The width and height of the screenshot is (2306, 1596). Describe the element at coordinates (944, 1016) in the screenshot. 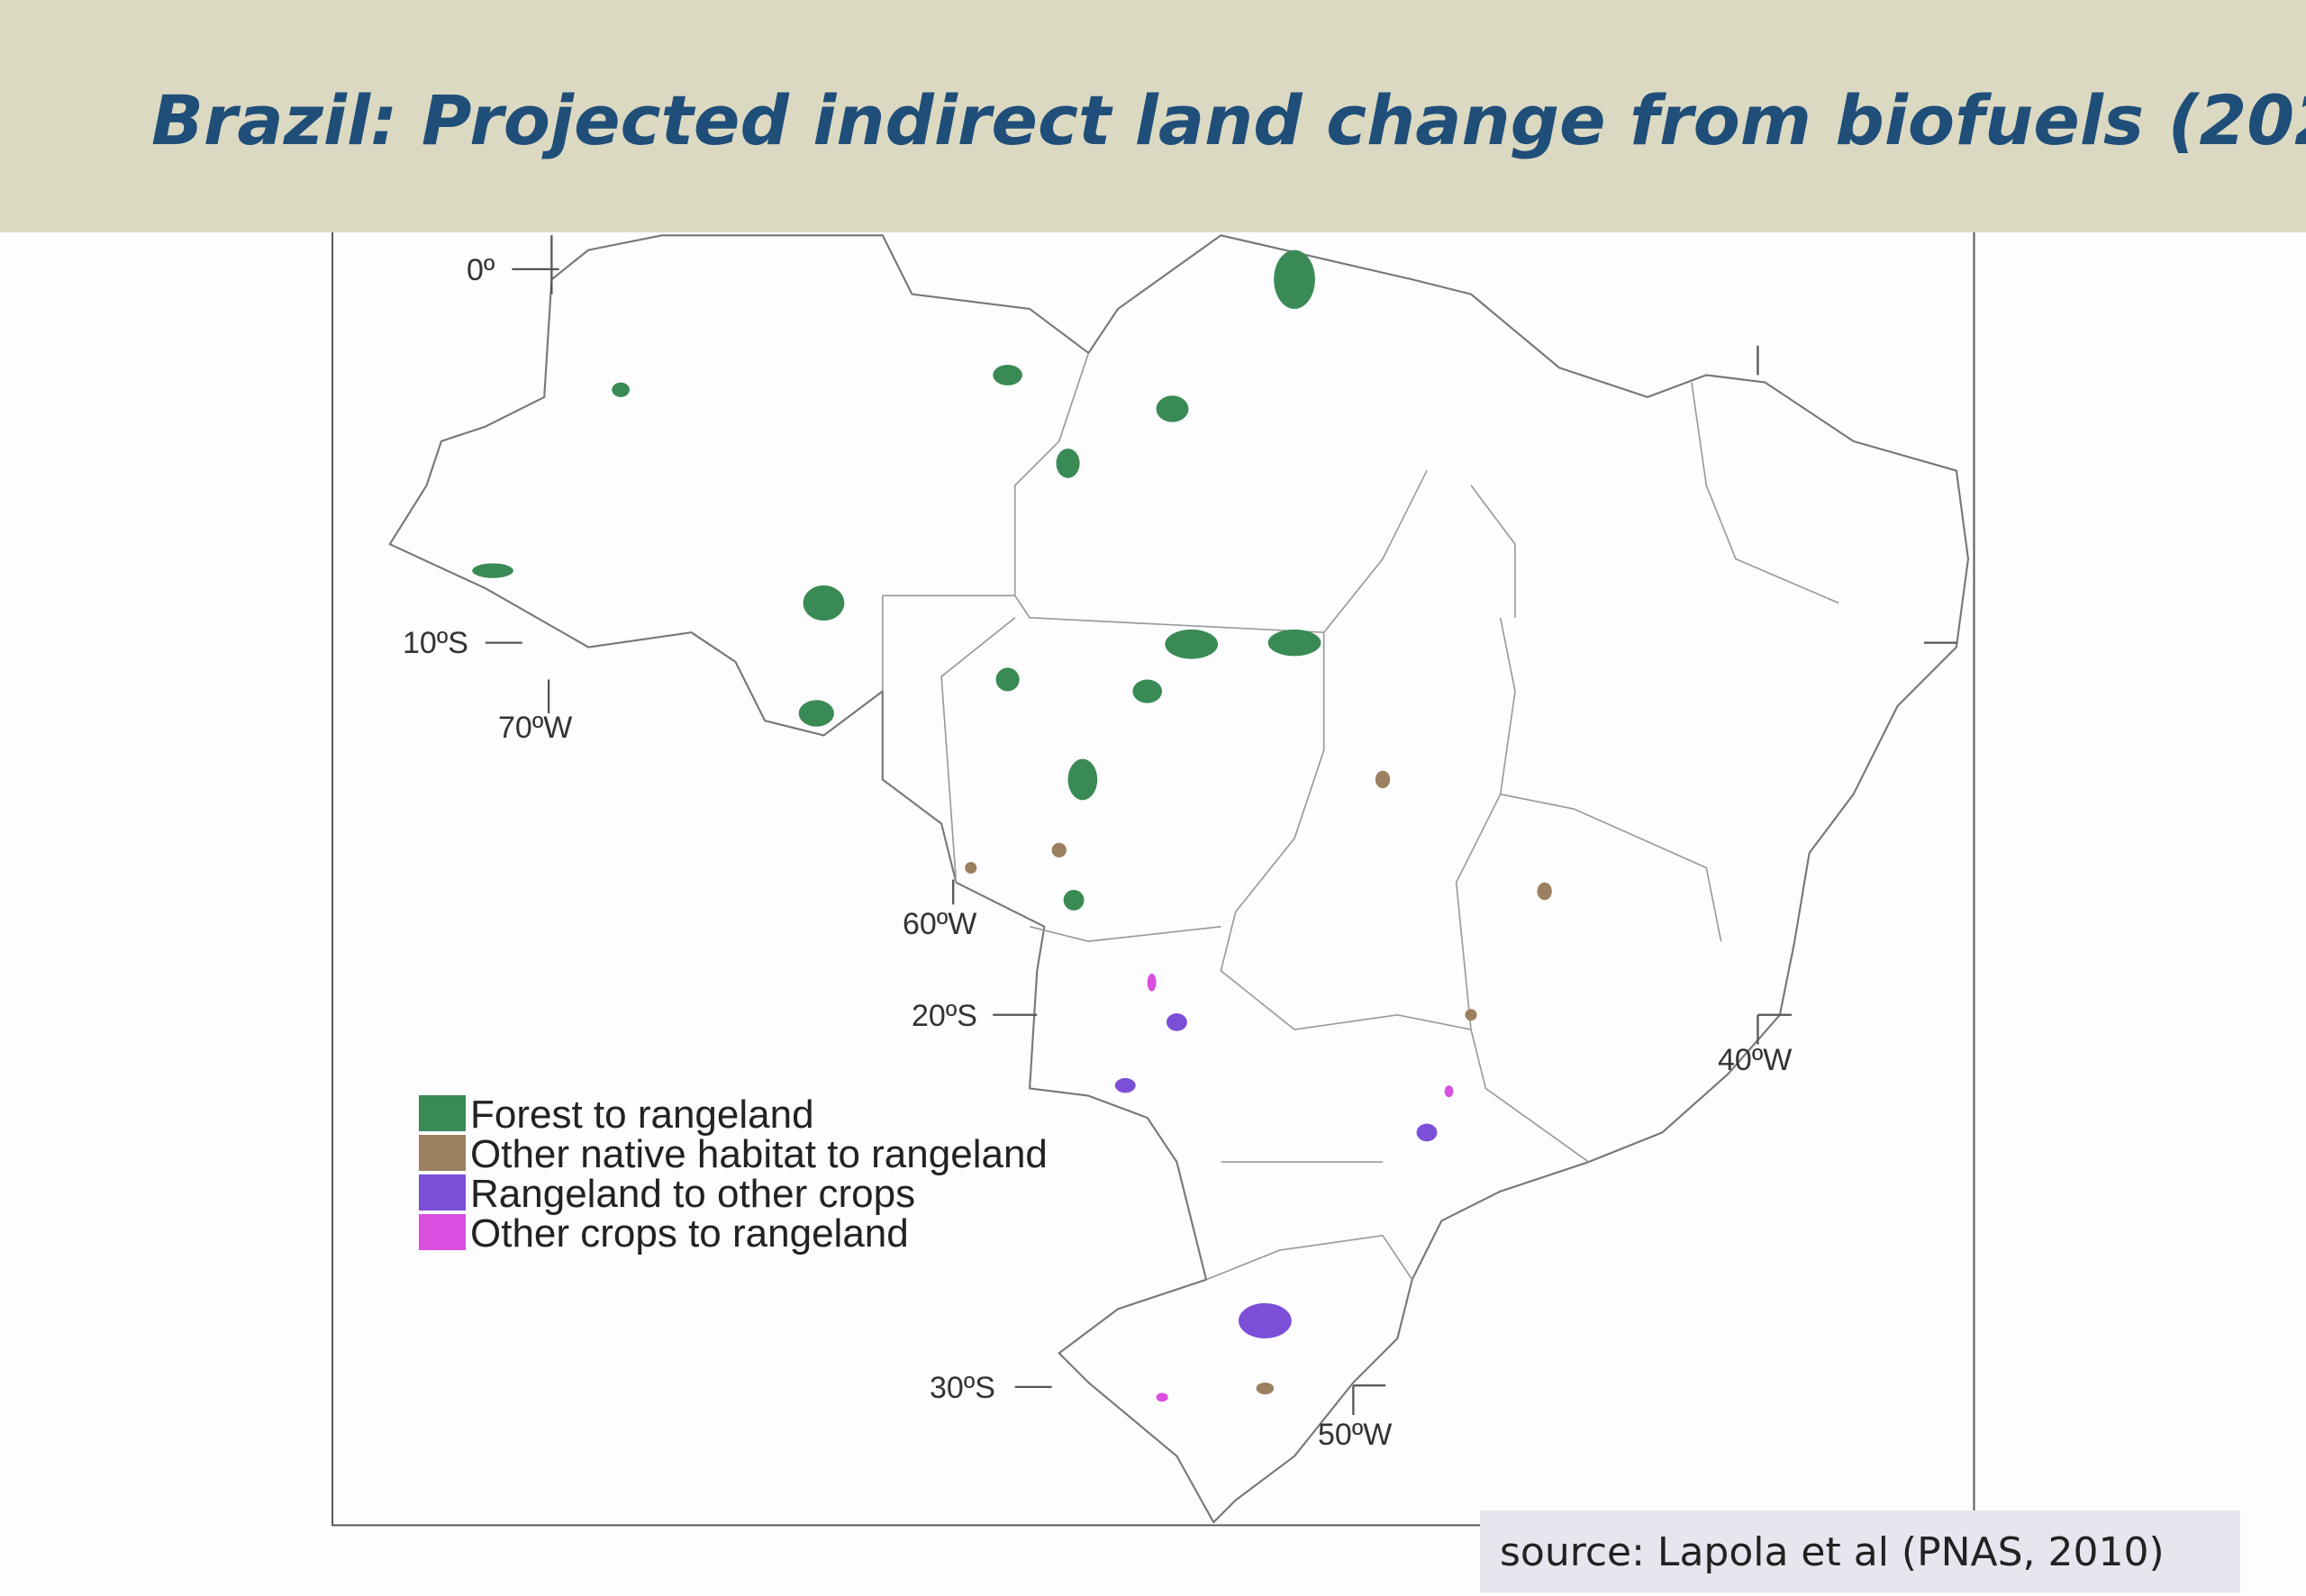

I see `coordinate-label: 20ºS` at that location.